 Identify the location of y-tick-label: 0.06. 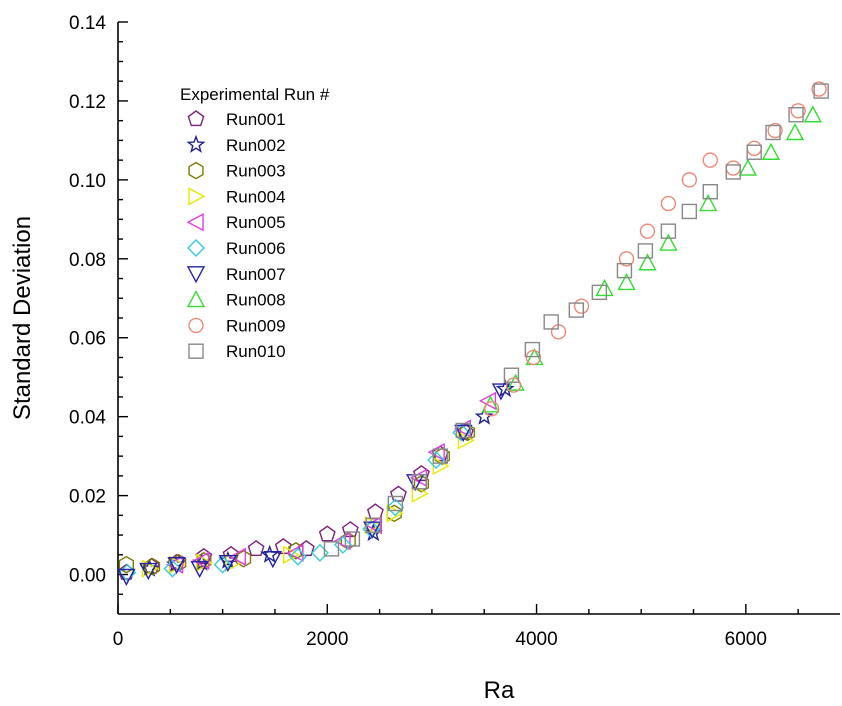
(87, 339).